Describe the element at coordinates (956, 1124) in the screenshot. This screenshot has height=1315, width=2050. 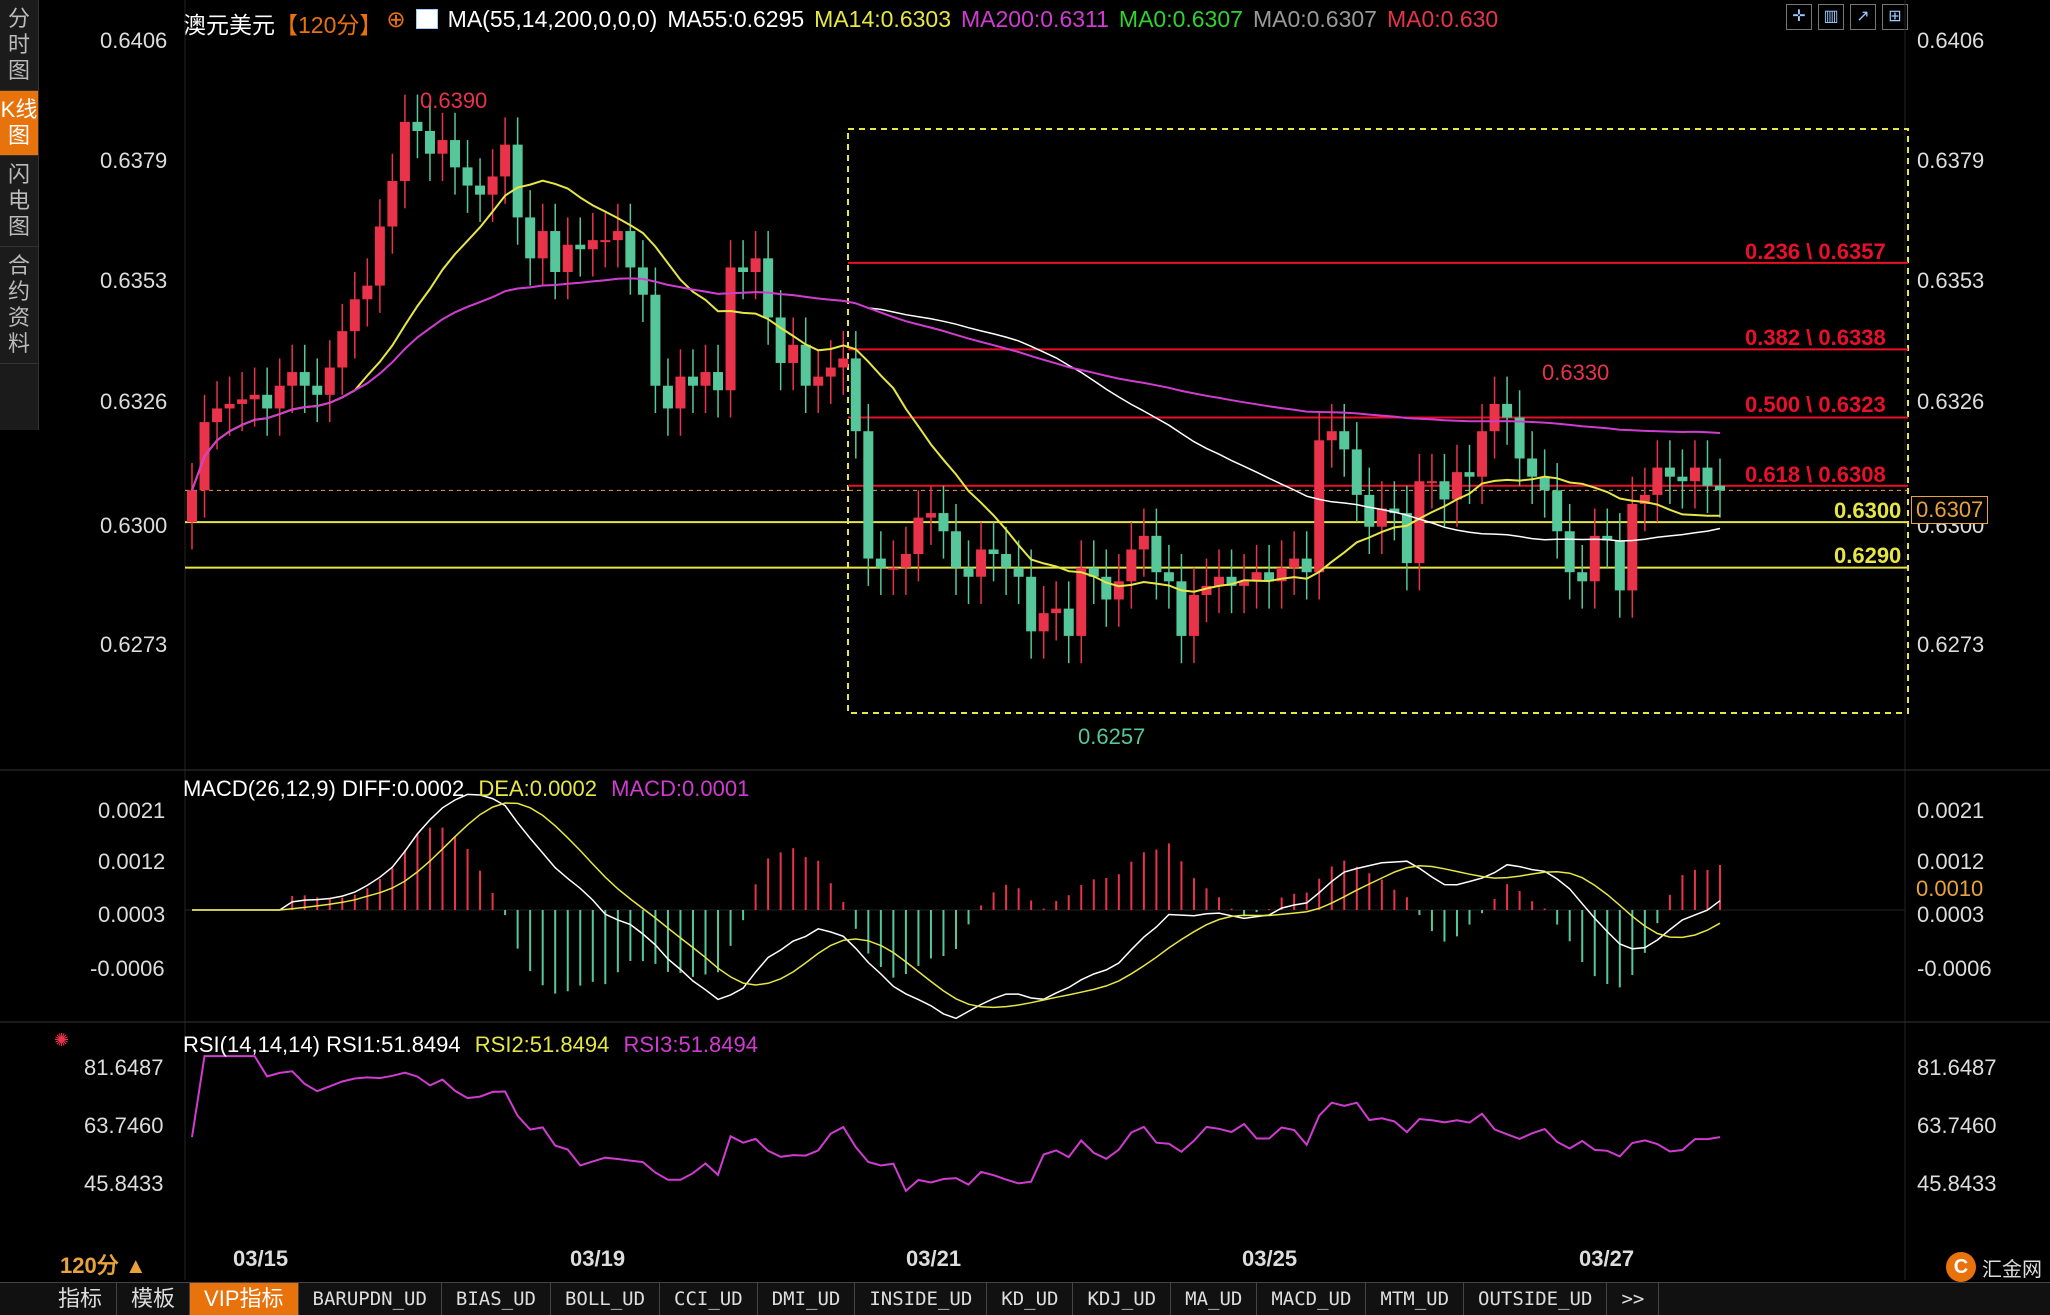
I see `rsi-line` at that location.